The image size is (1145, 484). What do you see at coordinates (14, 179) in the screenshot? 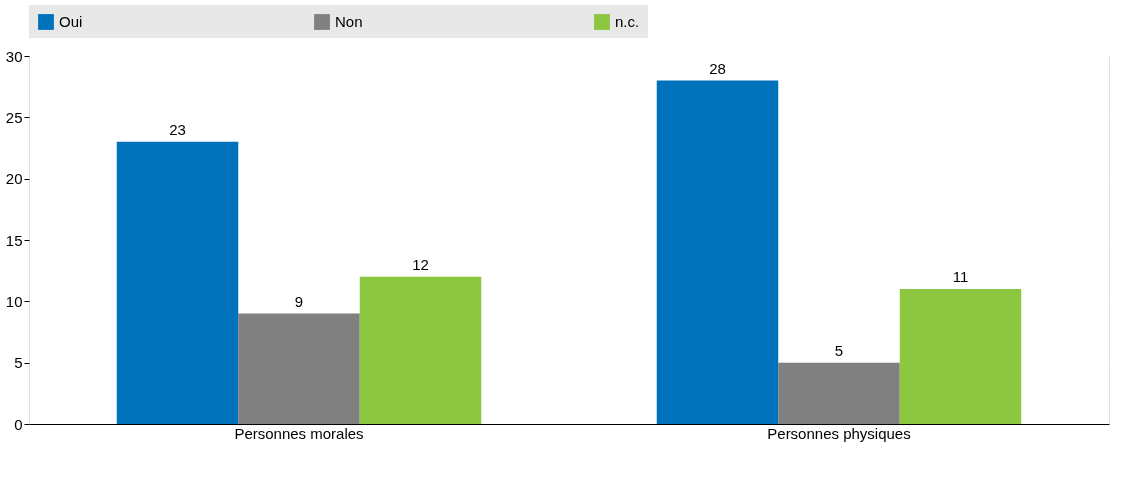
I see `y-tick-label: 20` at bounding box center [14, 179].